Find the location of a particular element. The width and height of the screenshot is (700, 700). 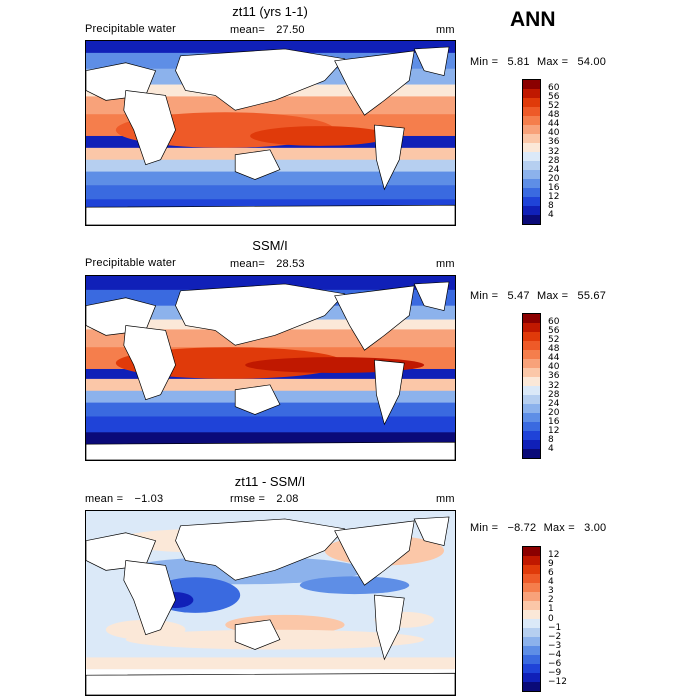

panel2-mean-value: 28.53 is located at coordinates (290, 264).